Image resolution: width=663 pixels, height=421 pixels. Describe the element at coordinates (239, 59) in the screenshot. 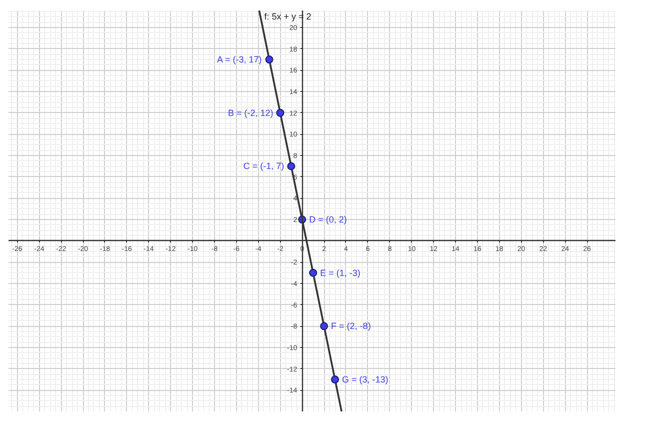

I see `data-label: A = (-3, 17)` at that location.